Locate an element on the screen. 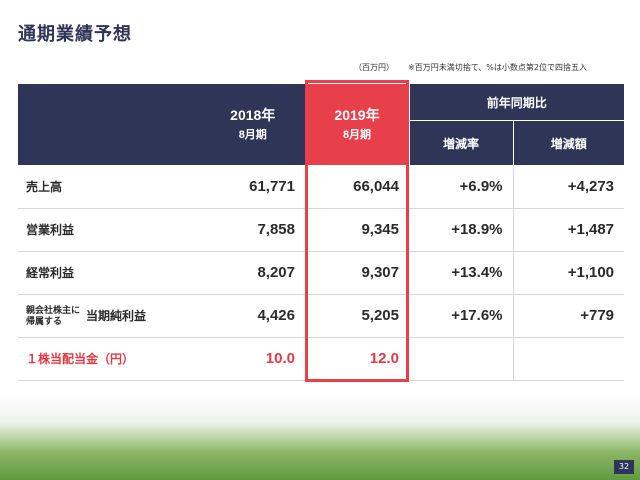 This screenshot has height=480, width=640. header-2019: 2019年 8月期 is located at coordinates (357, 124).